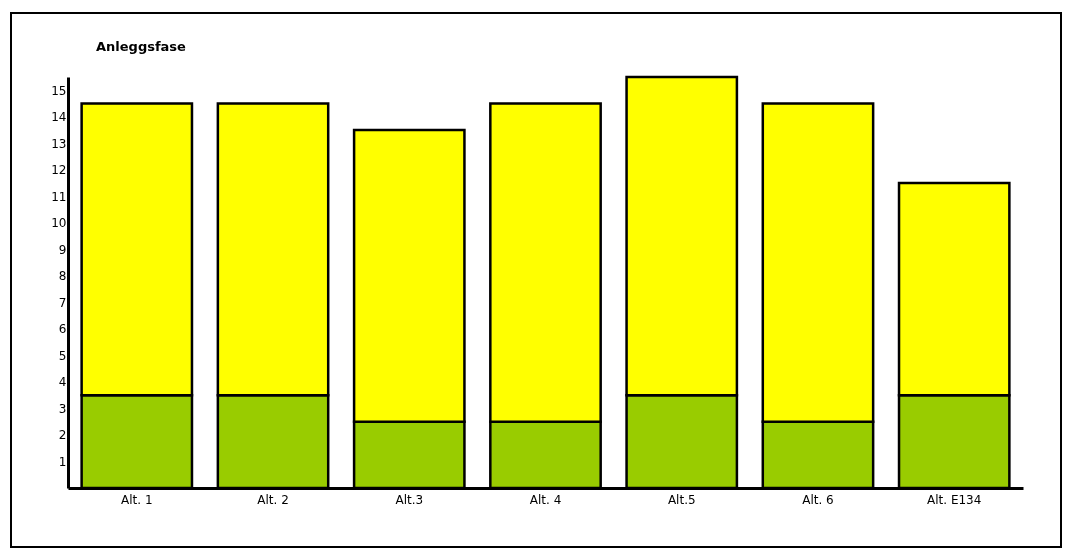  What do you see at coordinates (545, 499) in the screenshot?
I see `x-tick-label: Alt. 4` at bounding box center [545, 499].